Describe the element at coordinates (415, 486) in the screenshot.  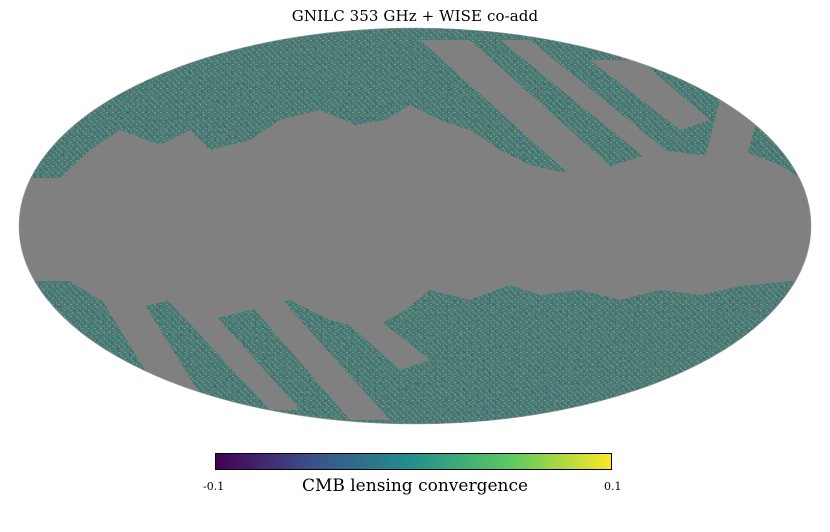
I see `colorbar-label: CMB lensing convergence` at that location.